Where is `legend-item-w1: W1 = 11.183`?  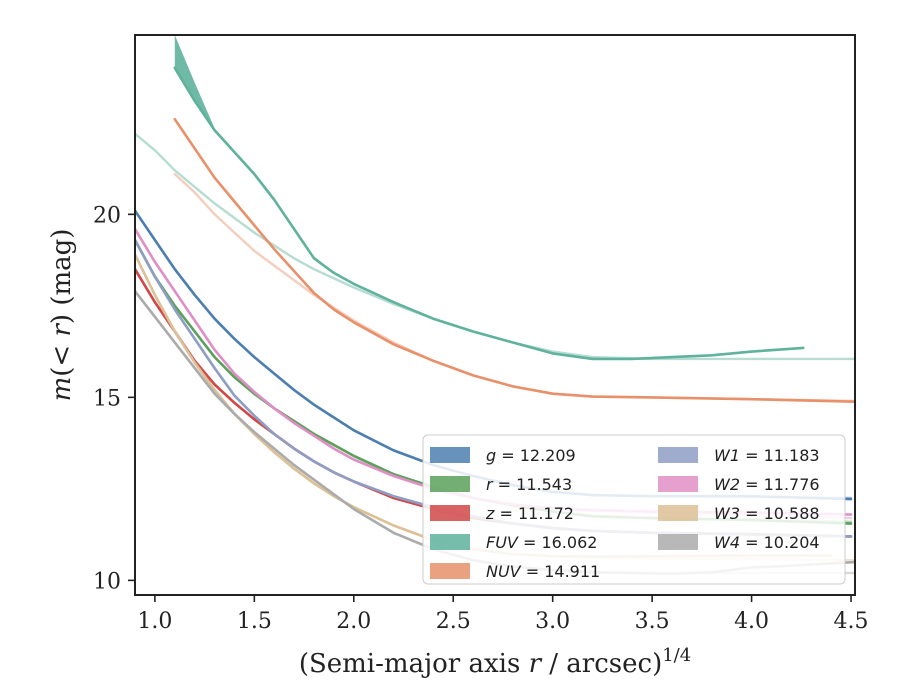 legend-item-w1: W1 = 11.183 is located at coordinates (739, 455).